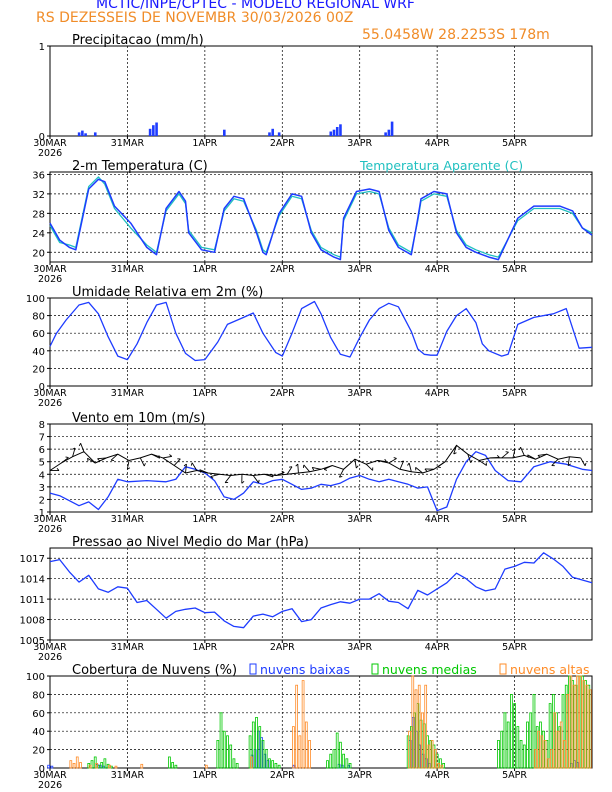 The width and height of the screenshot is (612, 792). I want to click on x-tick-label: 3APR, so click(359, 269).